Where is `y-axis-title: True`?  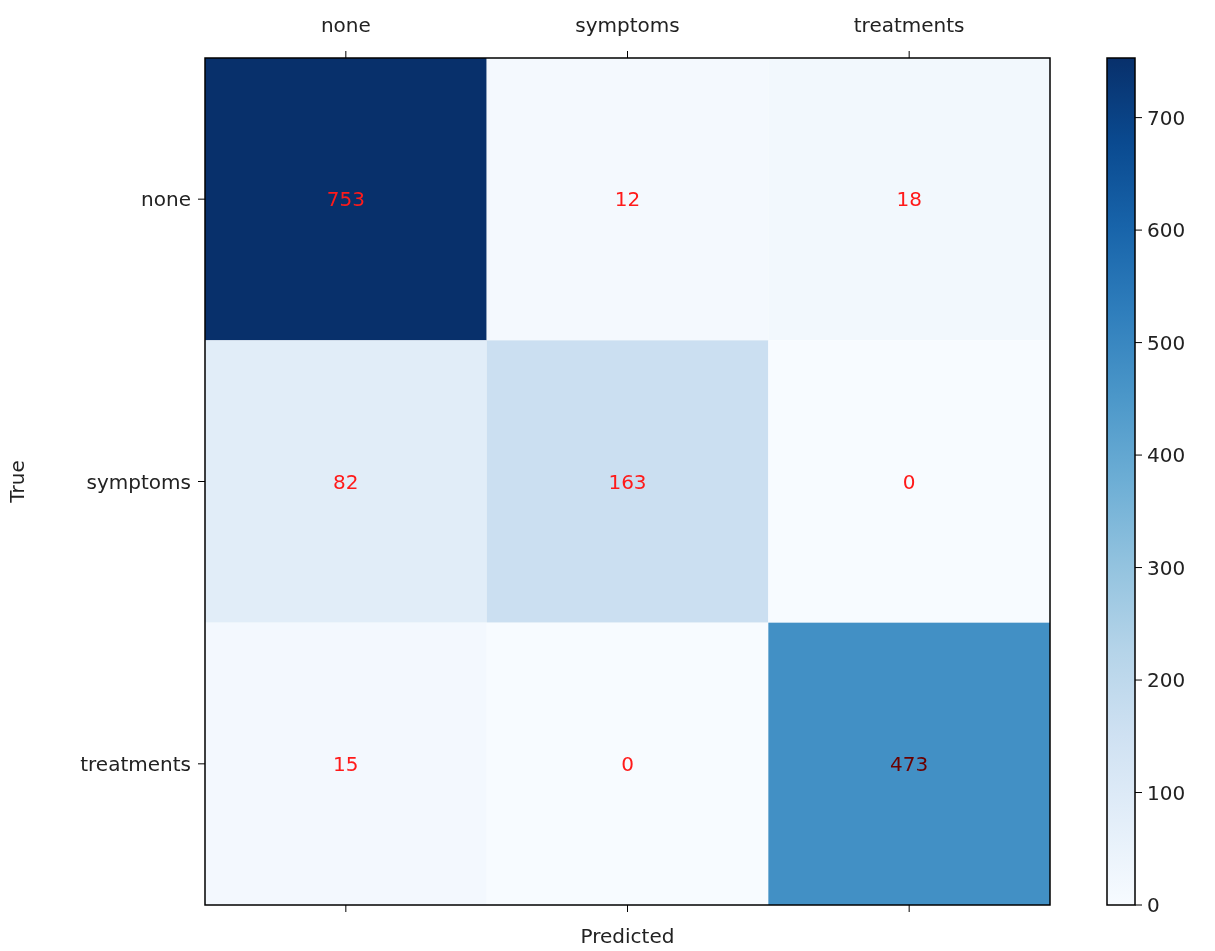 y-axis-title: True is located at coordinates (17, 482).